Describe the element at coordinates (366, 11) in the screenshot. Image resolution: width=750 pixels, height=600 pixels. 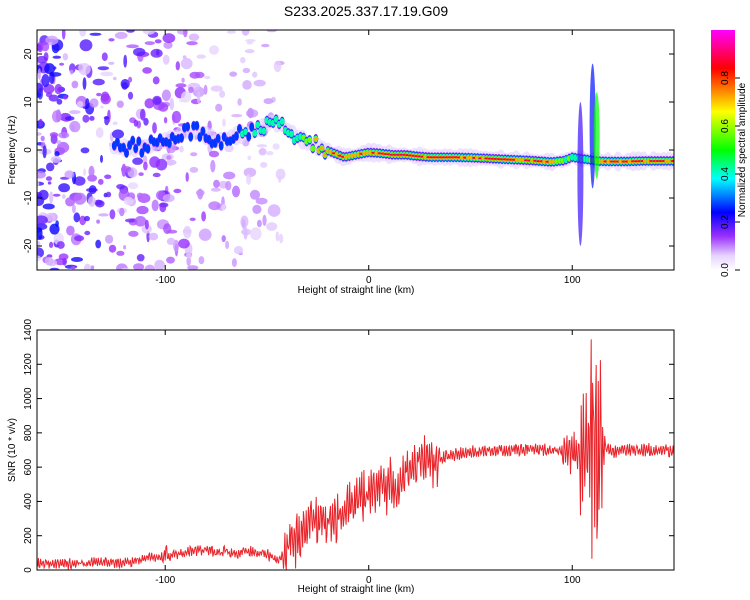
I see `figure-title: S233.2025.337.17.19.G09` at that location.